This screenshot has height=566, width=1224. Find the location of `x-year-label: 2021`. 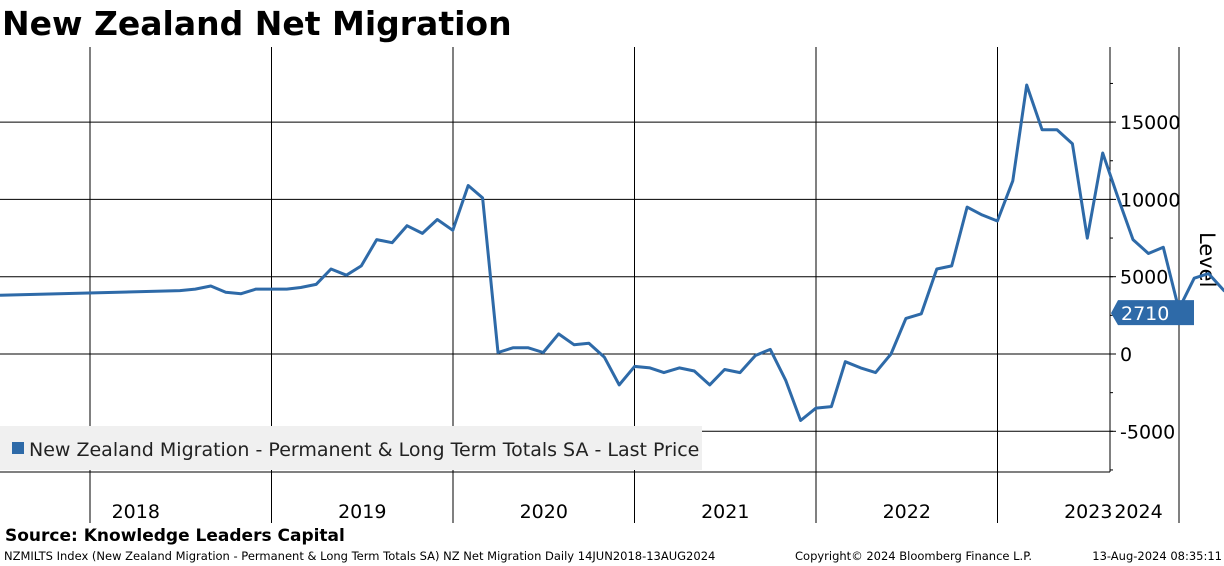

x-year-label: 2021 is located at coordinates (725, 512).